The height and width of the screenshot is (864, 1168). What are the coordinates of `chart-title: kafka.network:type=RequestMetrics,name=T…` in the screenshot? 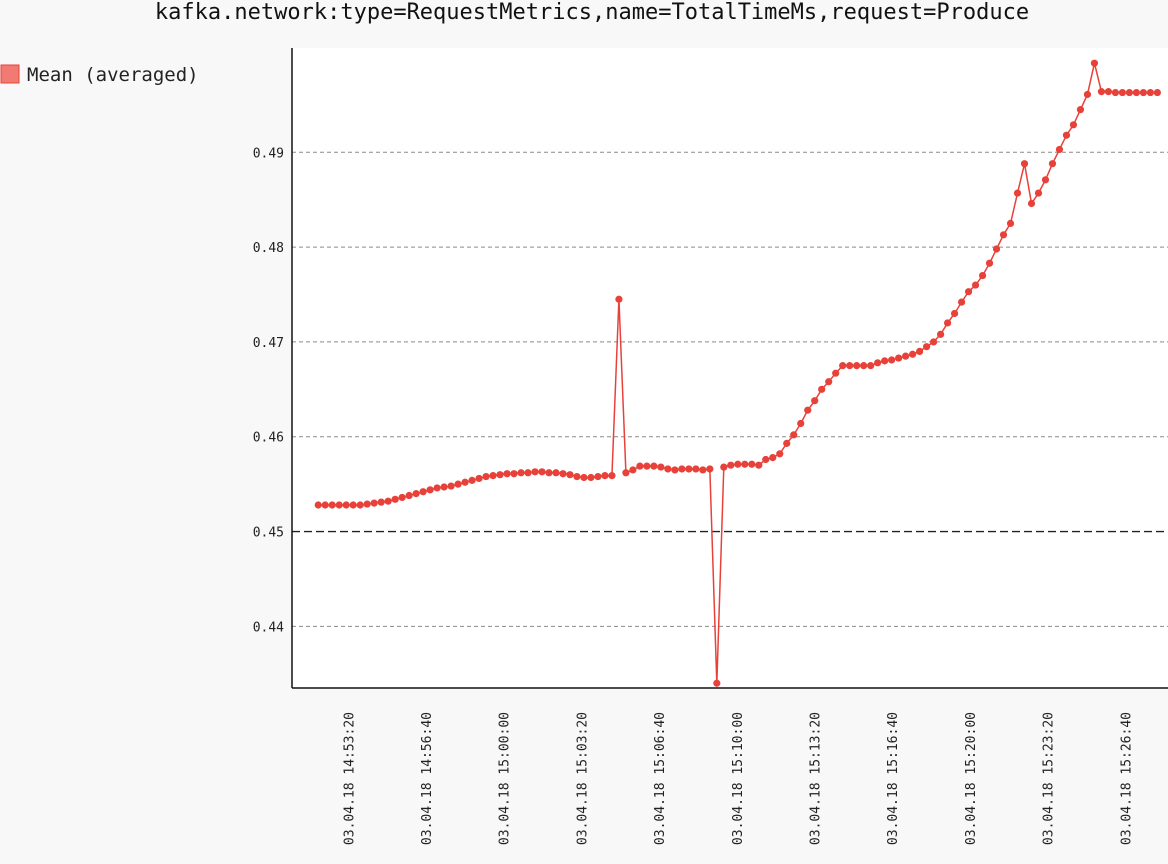 It's located at (592, 12).